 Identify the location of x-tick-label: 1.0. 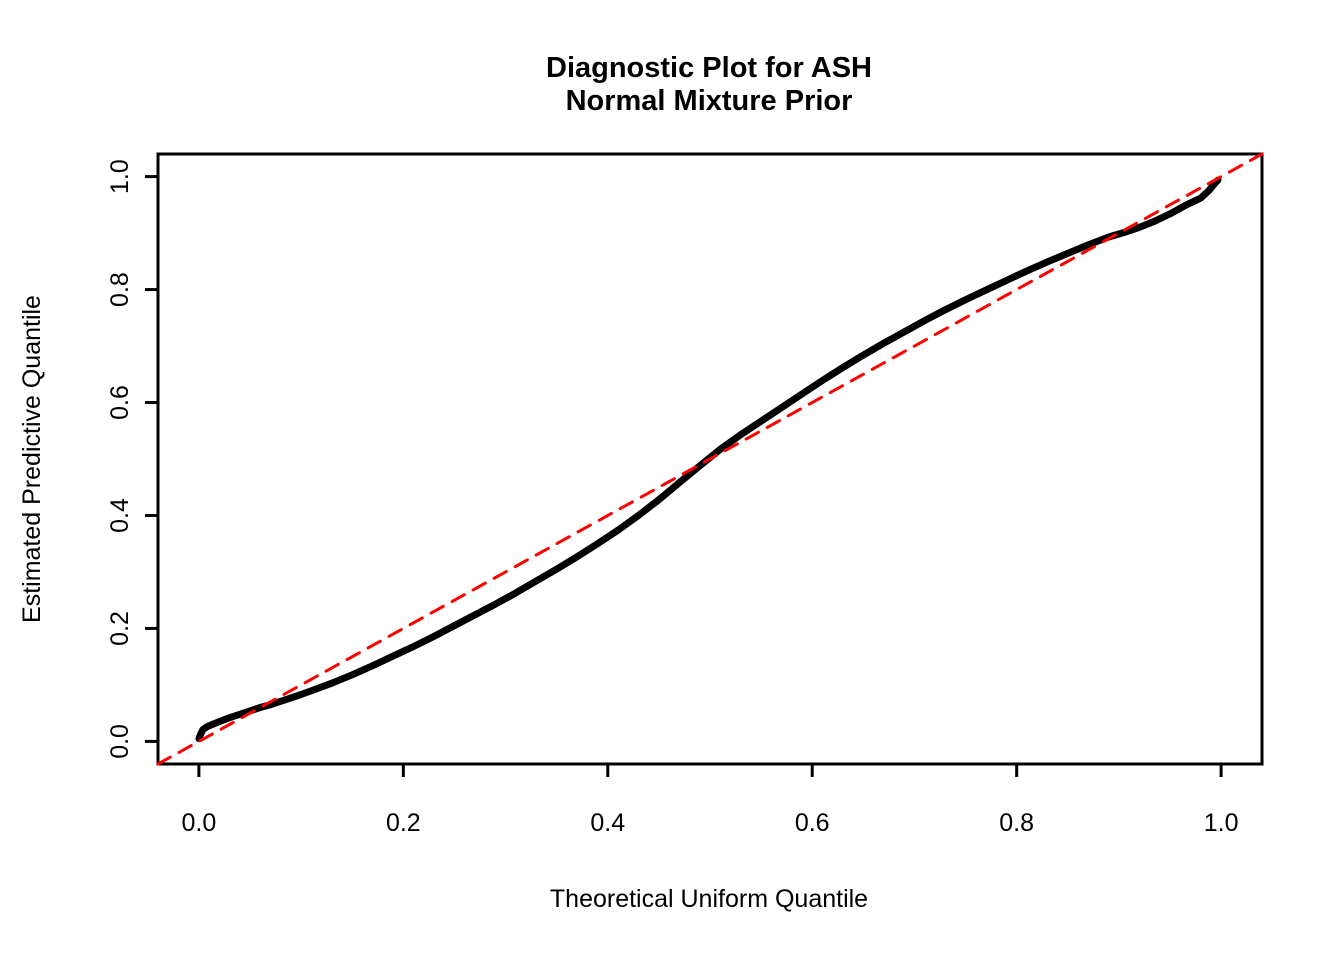
(1221, 823).